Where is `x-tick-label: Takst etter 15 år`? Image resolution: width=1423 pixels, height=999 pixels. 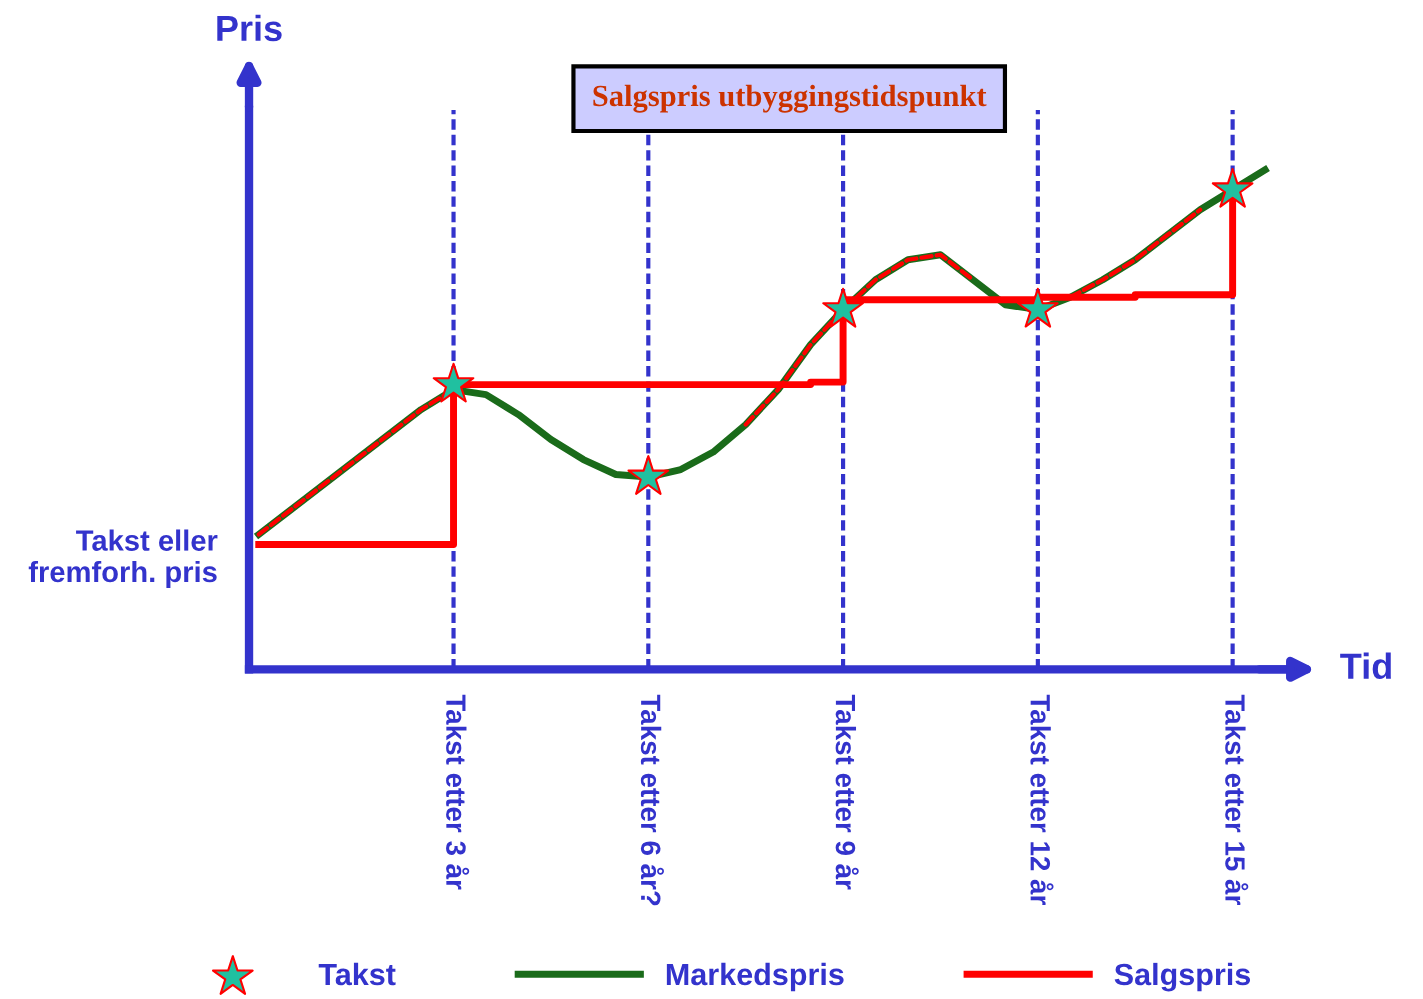
x-tick-label: Takst etter 15 år is located at coordinates (1237, 799).